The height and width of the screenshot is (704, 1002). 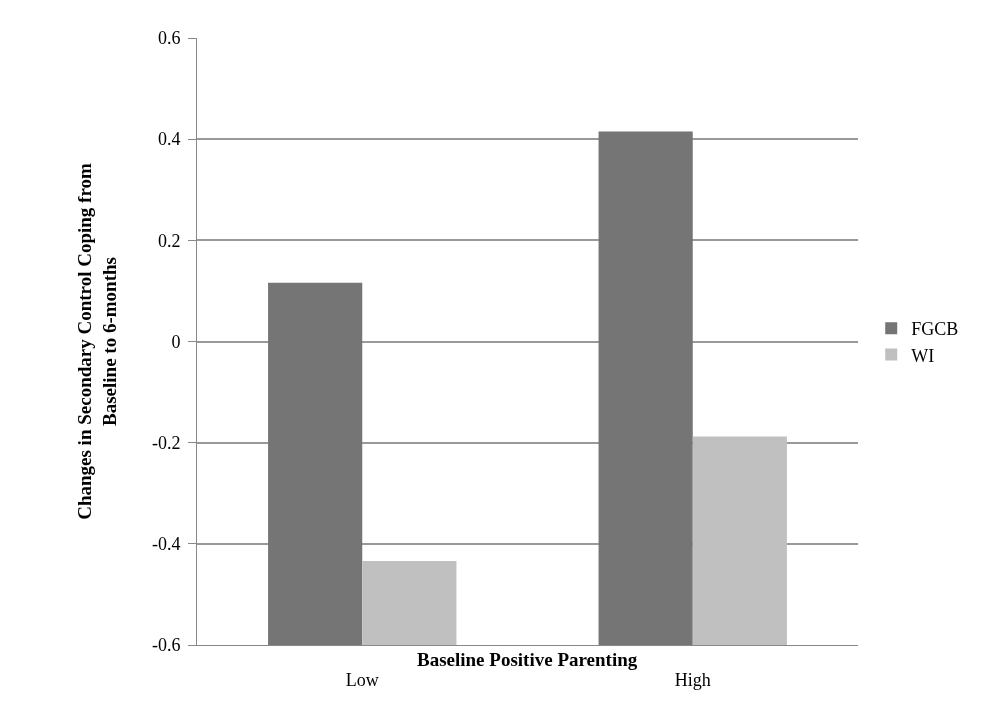 I want to click on x-axis-title: Baseline Positive Parenting, so click(x=527, y=659).